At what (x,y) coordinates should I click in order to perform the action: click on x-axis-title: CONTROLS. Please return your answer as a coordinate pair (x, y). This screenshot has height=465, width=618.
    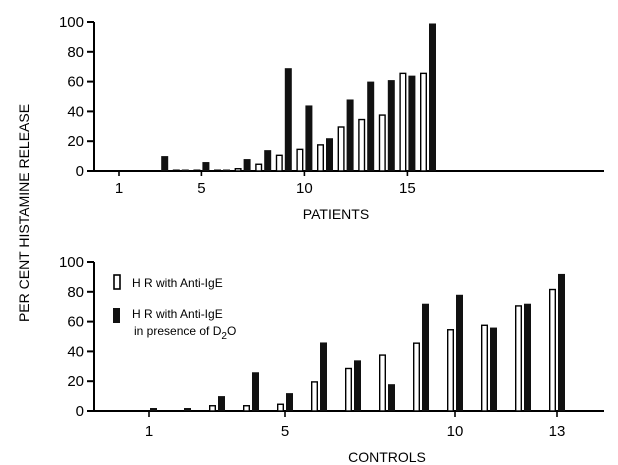
    Looking at the image, I should click on (387, 457).